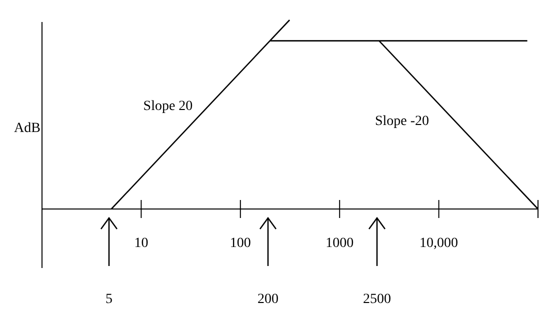  What do you see at coordinates (340, 243) in the screenshot?
I see `x-tick-label: 1000` at bounding box center [340, 243].